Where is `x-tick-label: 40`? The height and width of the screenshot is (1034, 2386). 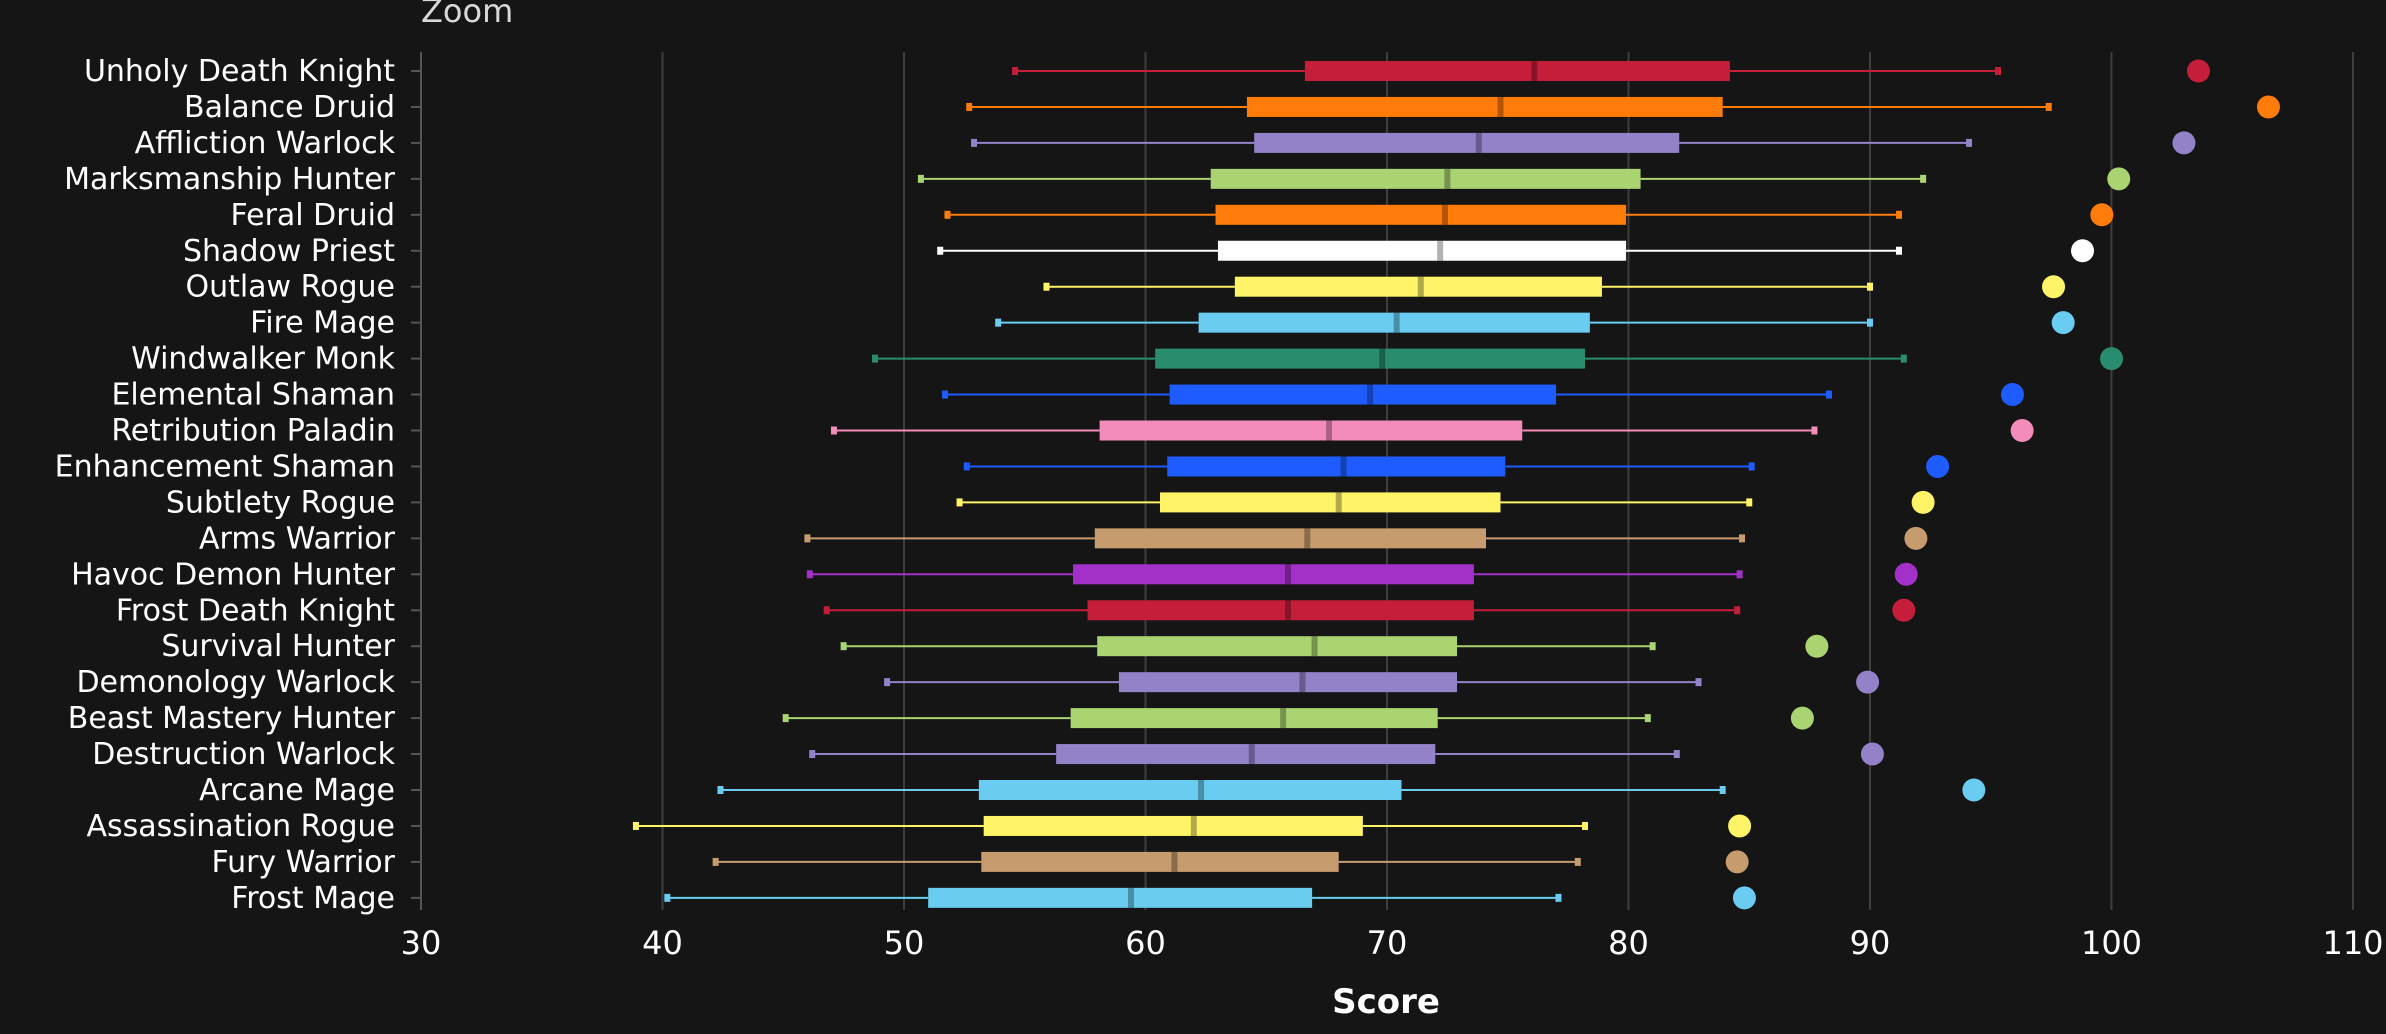
x-tick-label: 40 is located at coordinates (662, 943).